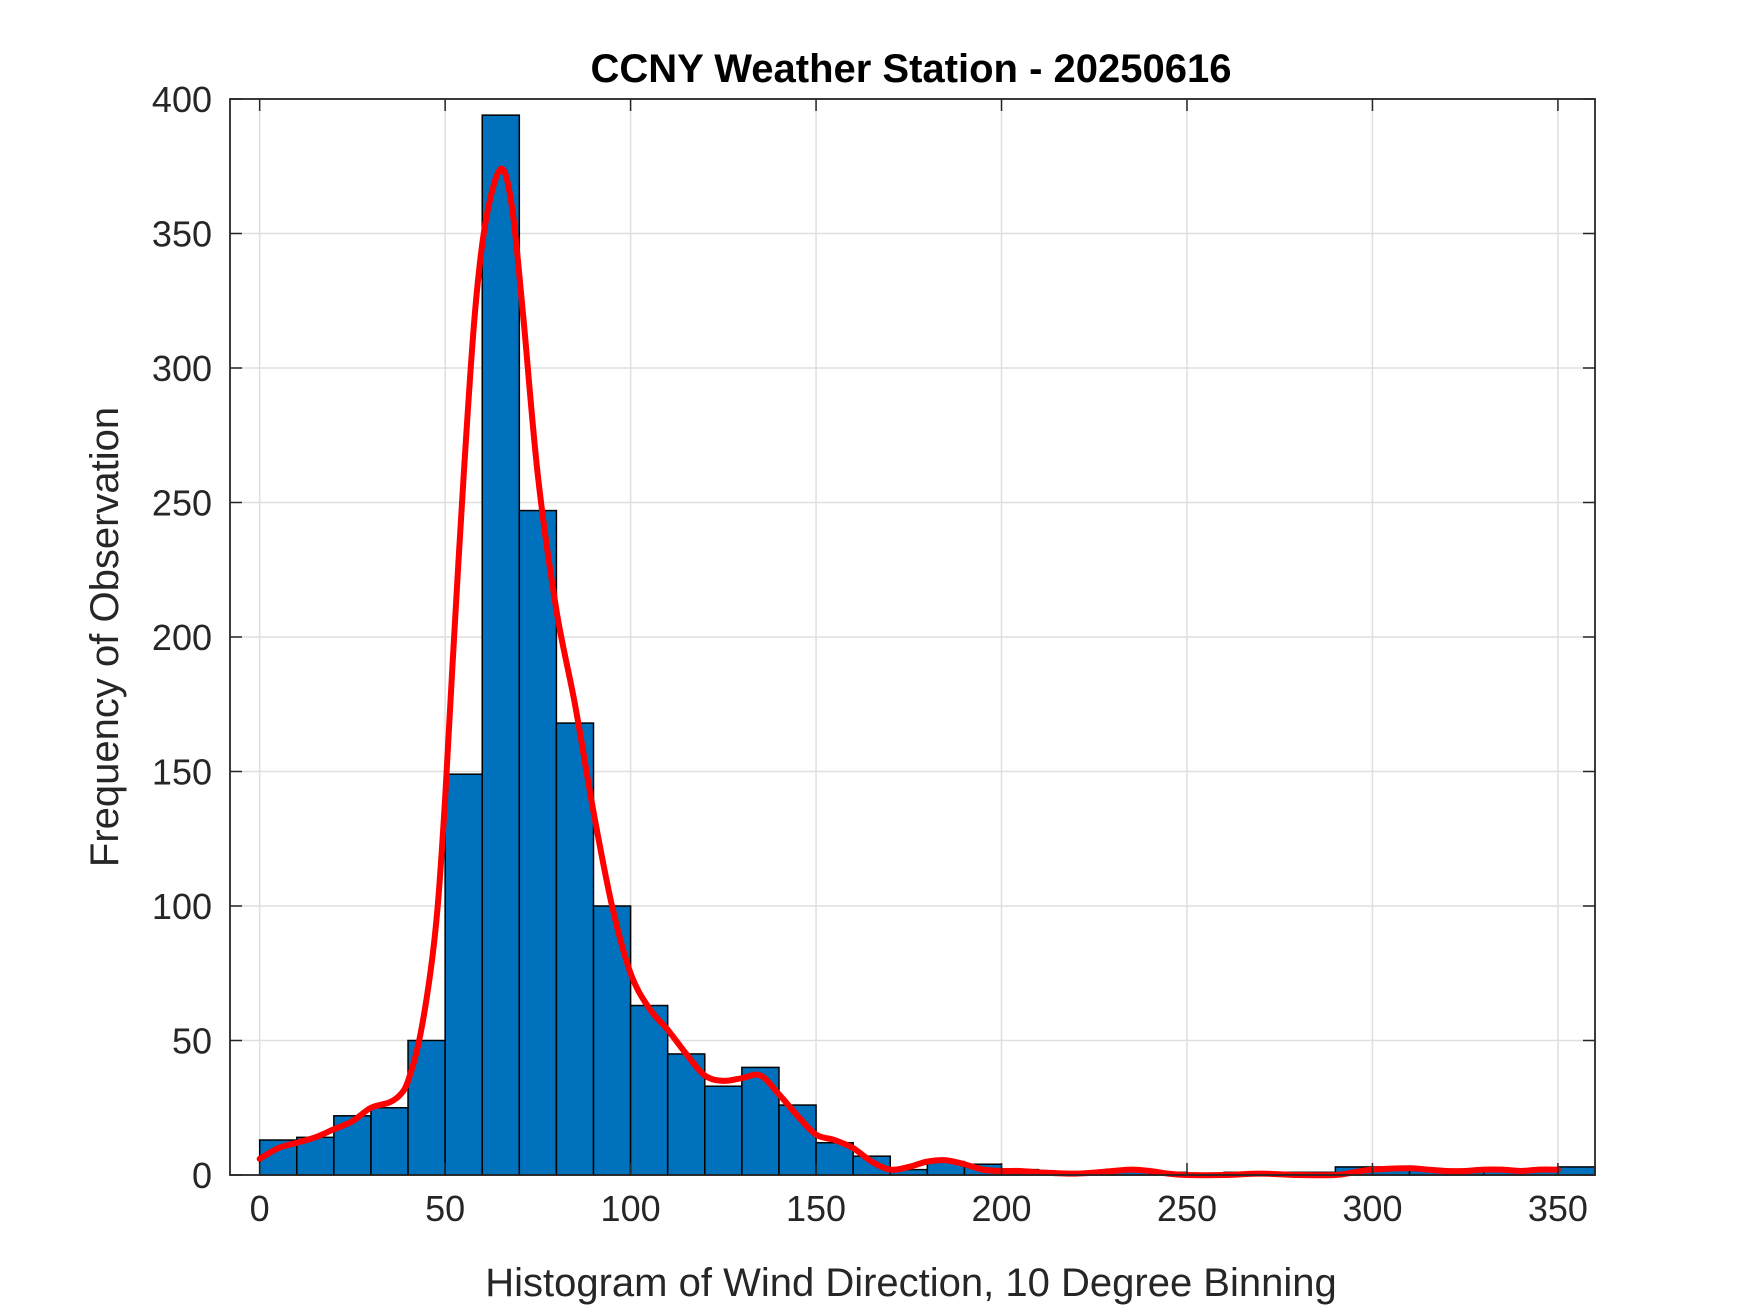 This screenshot has height=1313, width=1750. I want to click on x-tick-label: 250, so click(1187, 1208).